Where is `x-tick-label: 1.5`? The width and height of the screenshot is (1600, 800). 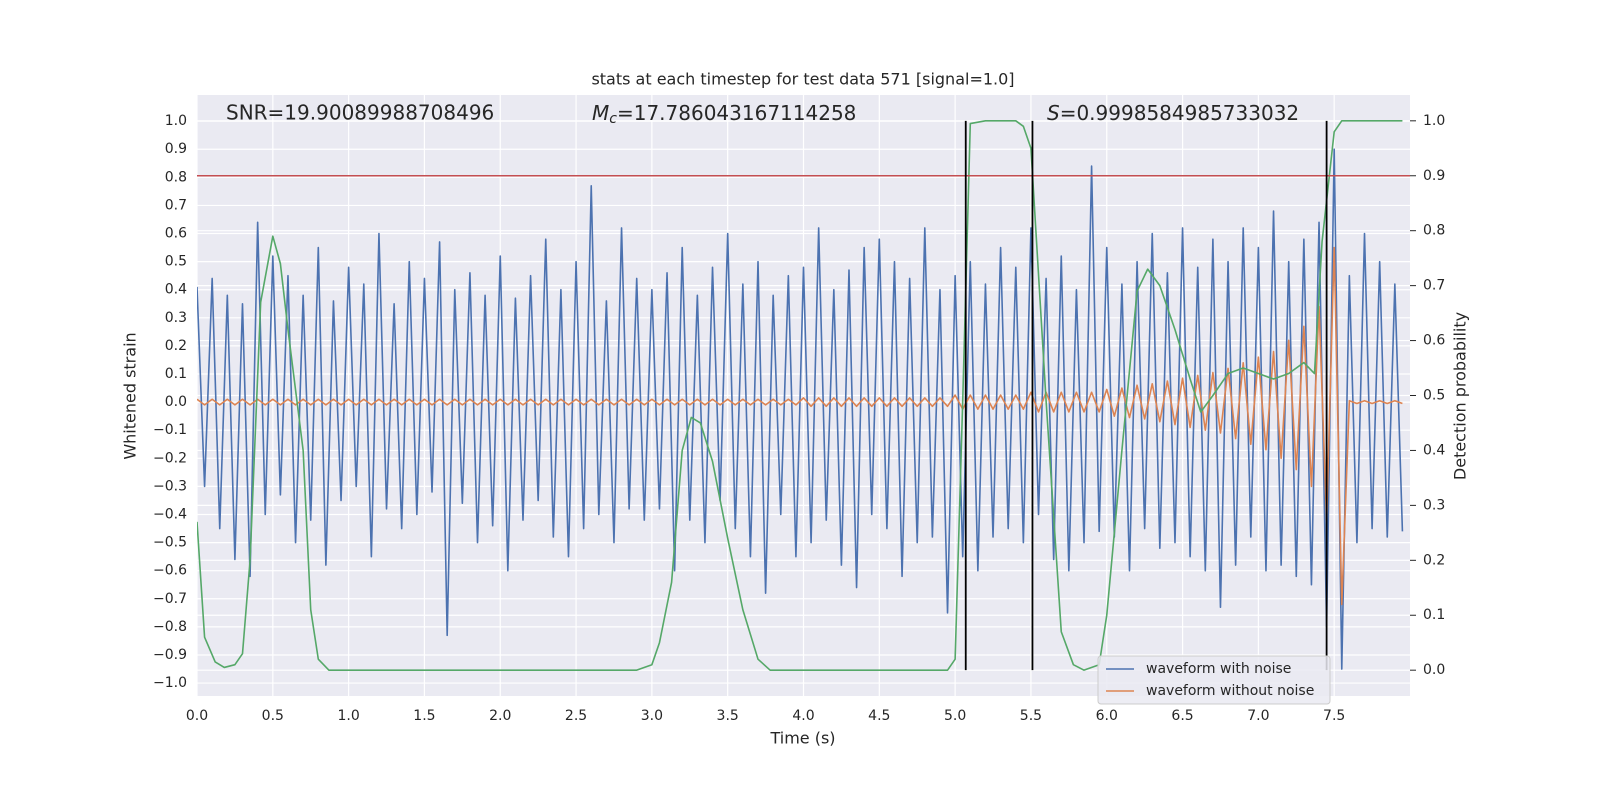
x-tick-label: 1.5 is located at coordinates (424, 716).